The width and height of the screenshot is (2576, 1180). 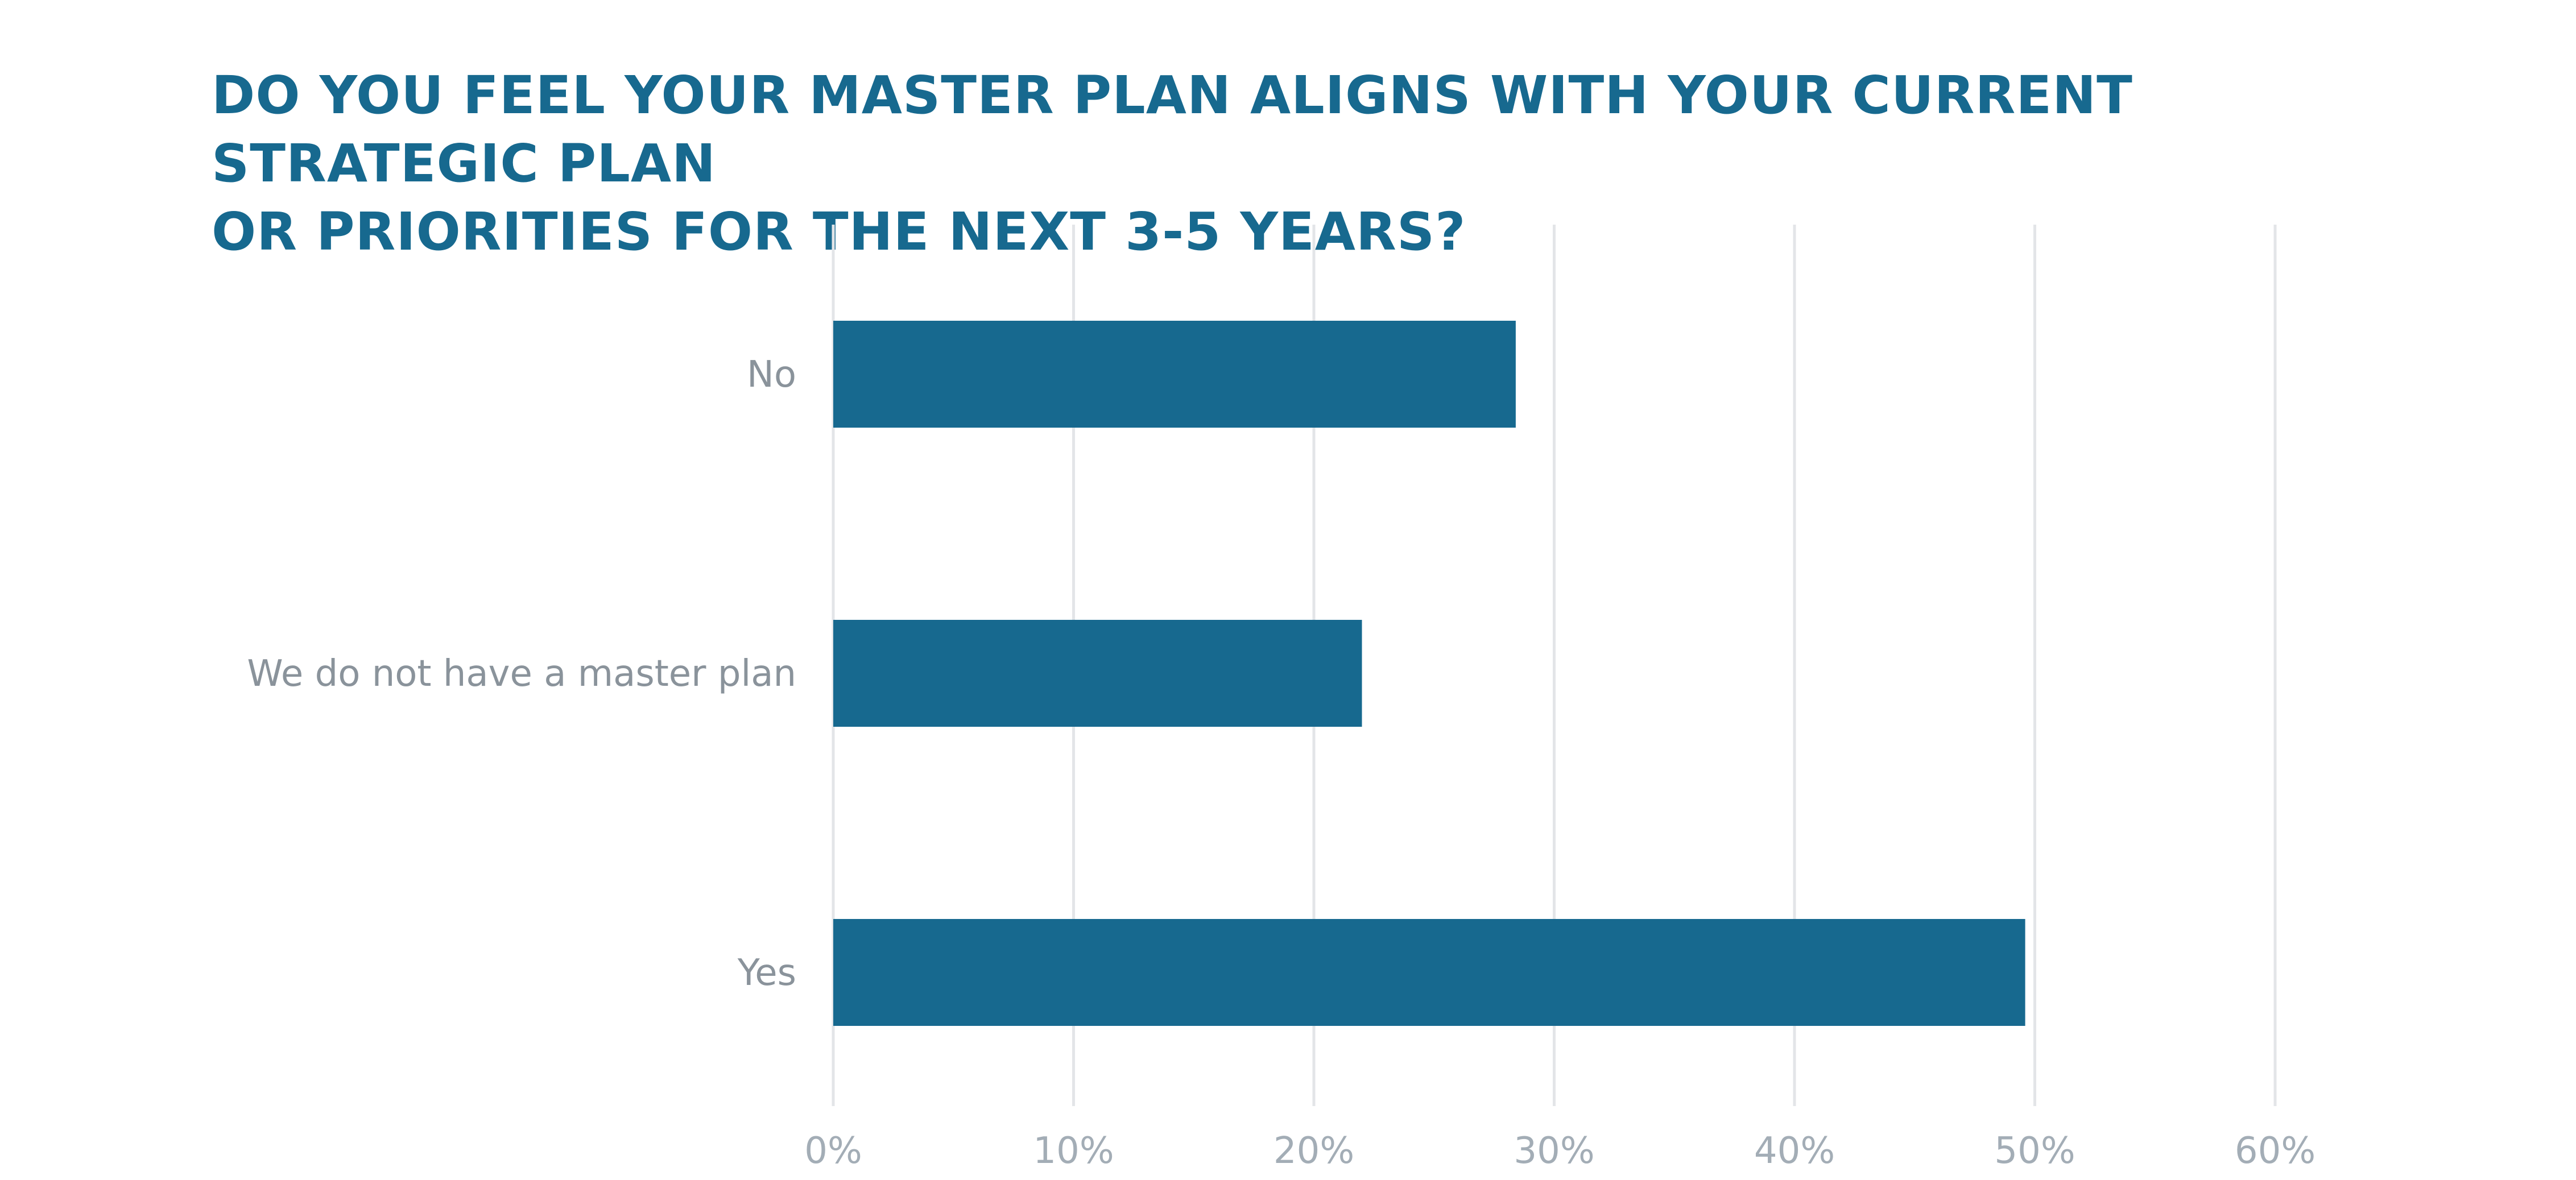 What do you see at coordinates (2035, 1151) in the screenshot?
I see `x-tick-label: 50%` at bounding box center [2035, 1151].